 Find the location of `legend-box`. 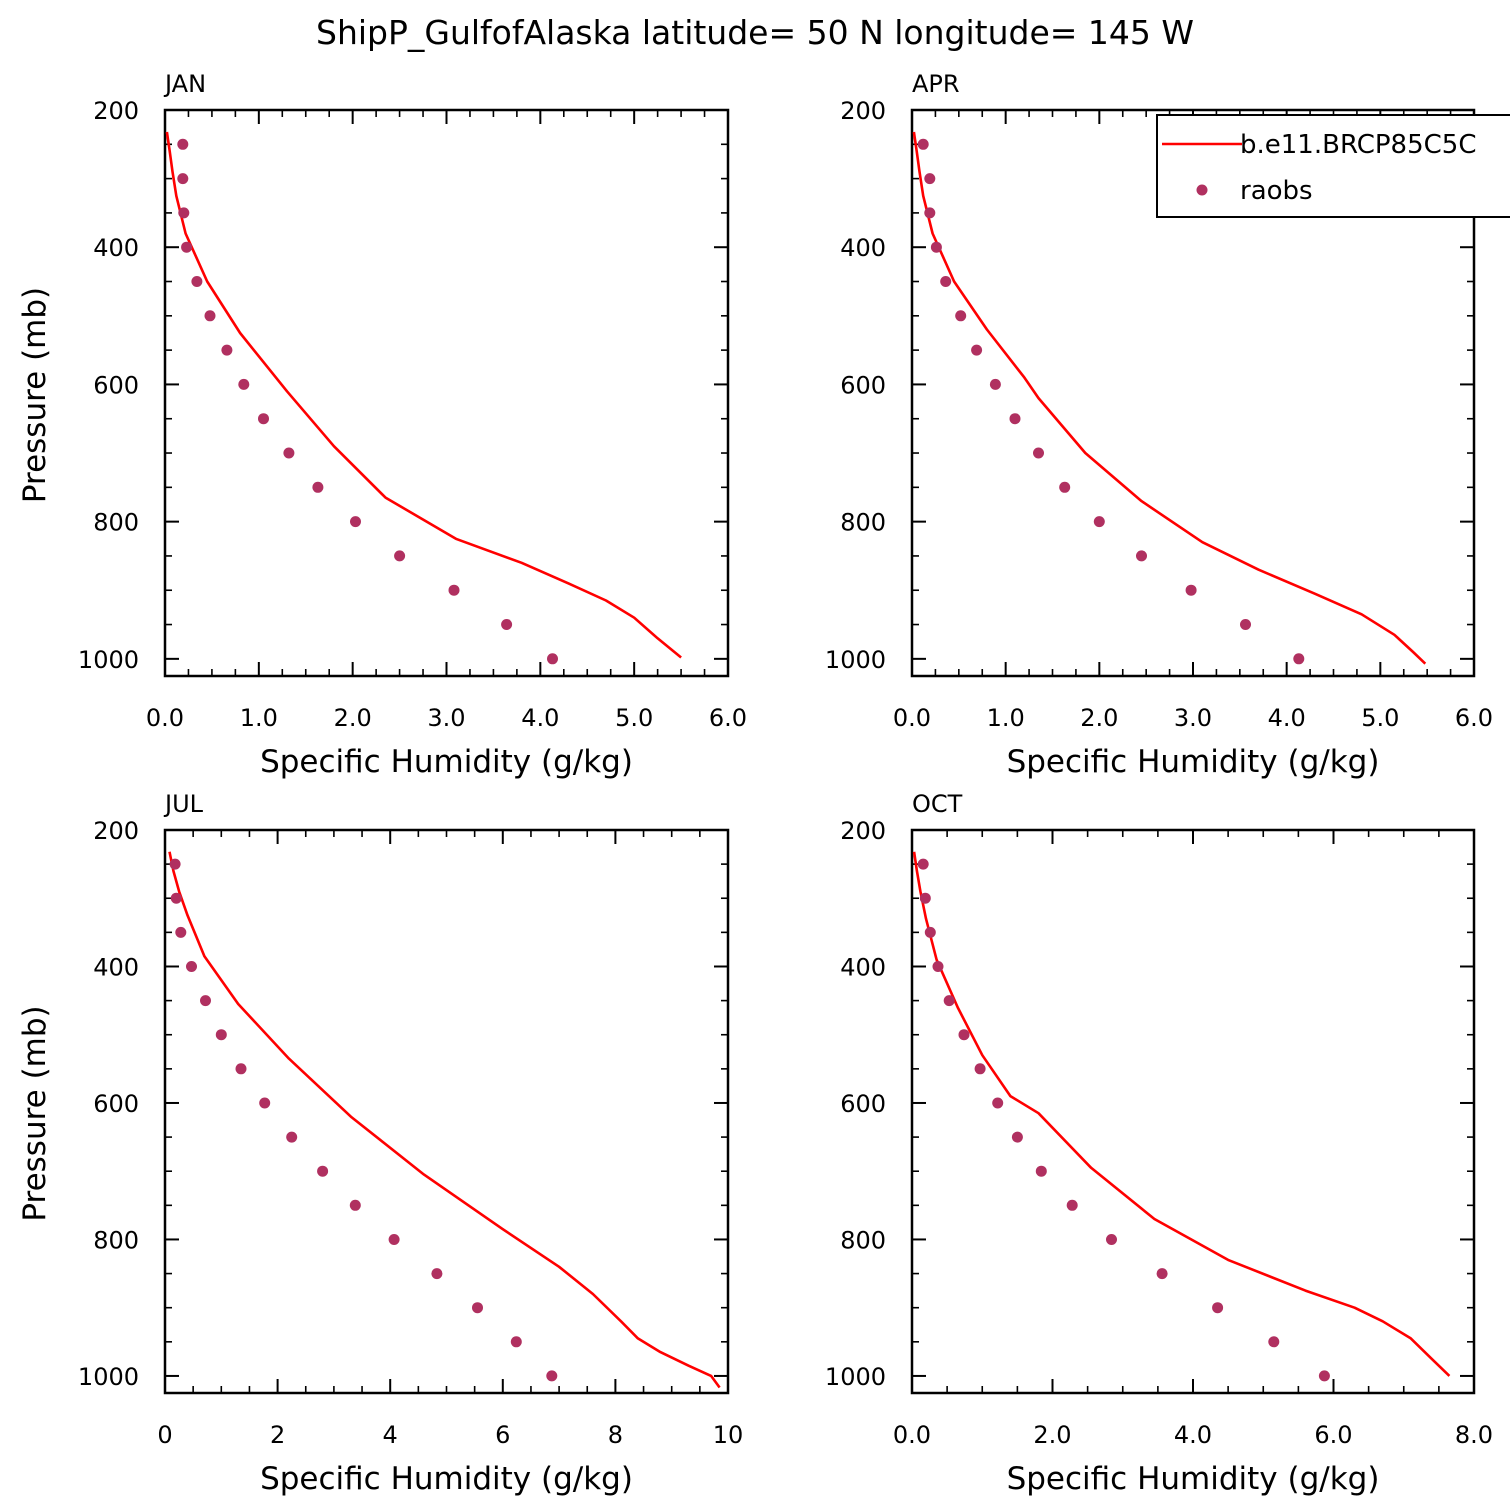

legend-box is located at coordinates (1333, 166).